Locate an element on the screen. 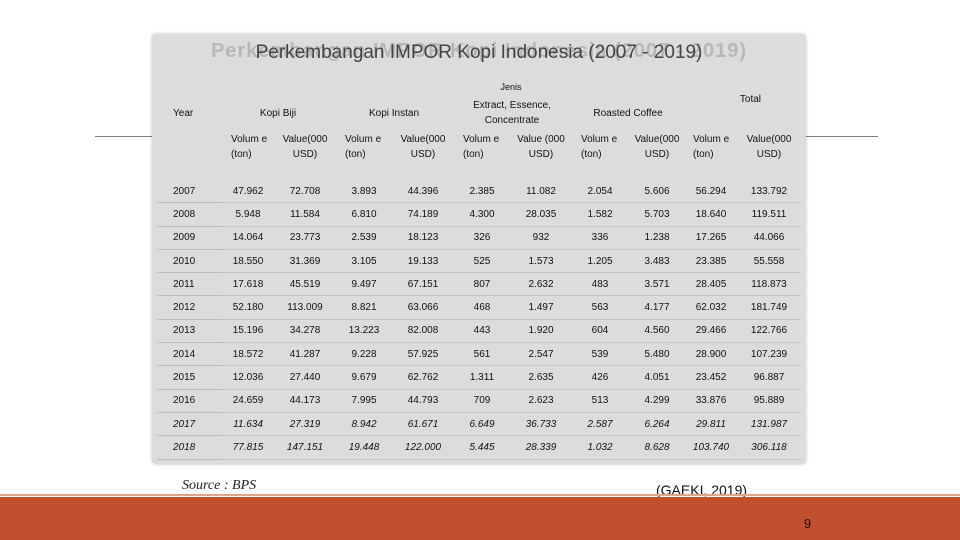 Image resolution: width=960 pixels, height=540 pixels. value-cell: 426 is located at coordinates (600, 377).